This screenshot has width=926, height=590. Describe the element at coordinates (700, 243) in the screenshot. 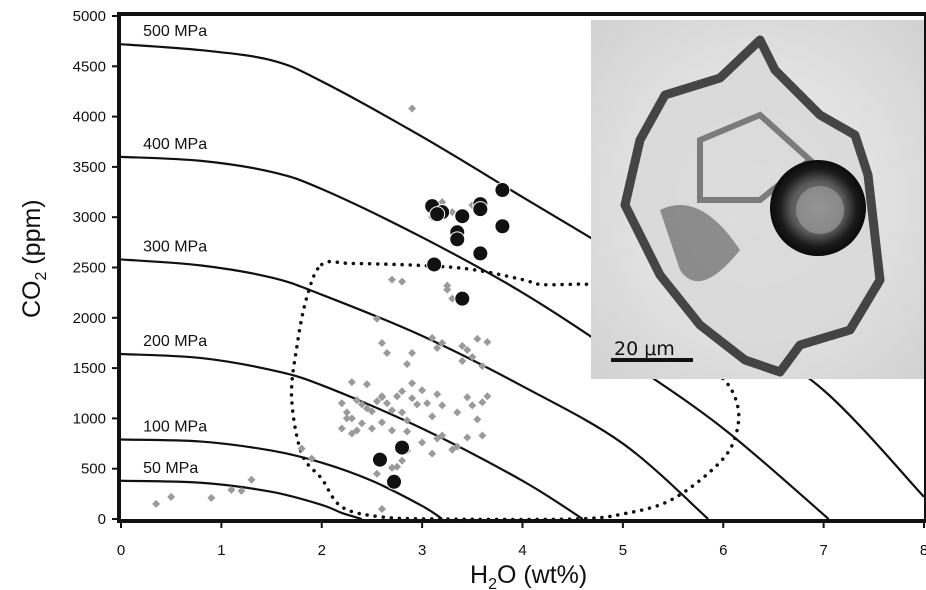

I see `inset-shadow-band` at that location.